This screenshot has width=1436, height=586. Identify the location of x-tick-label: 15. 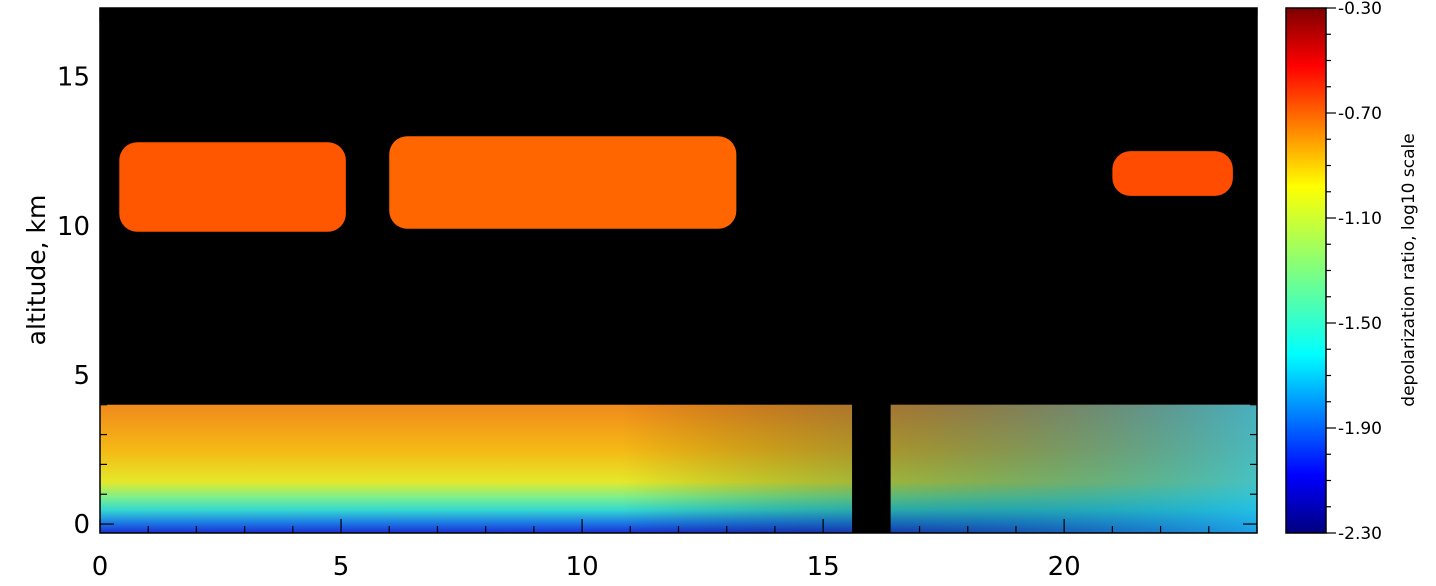
(823, 567).